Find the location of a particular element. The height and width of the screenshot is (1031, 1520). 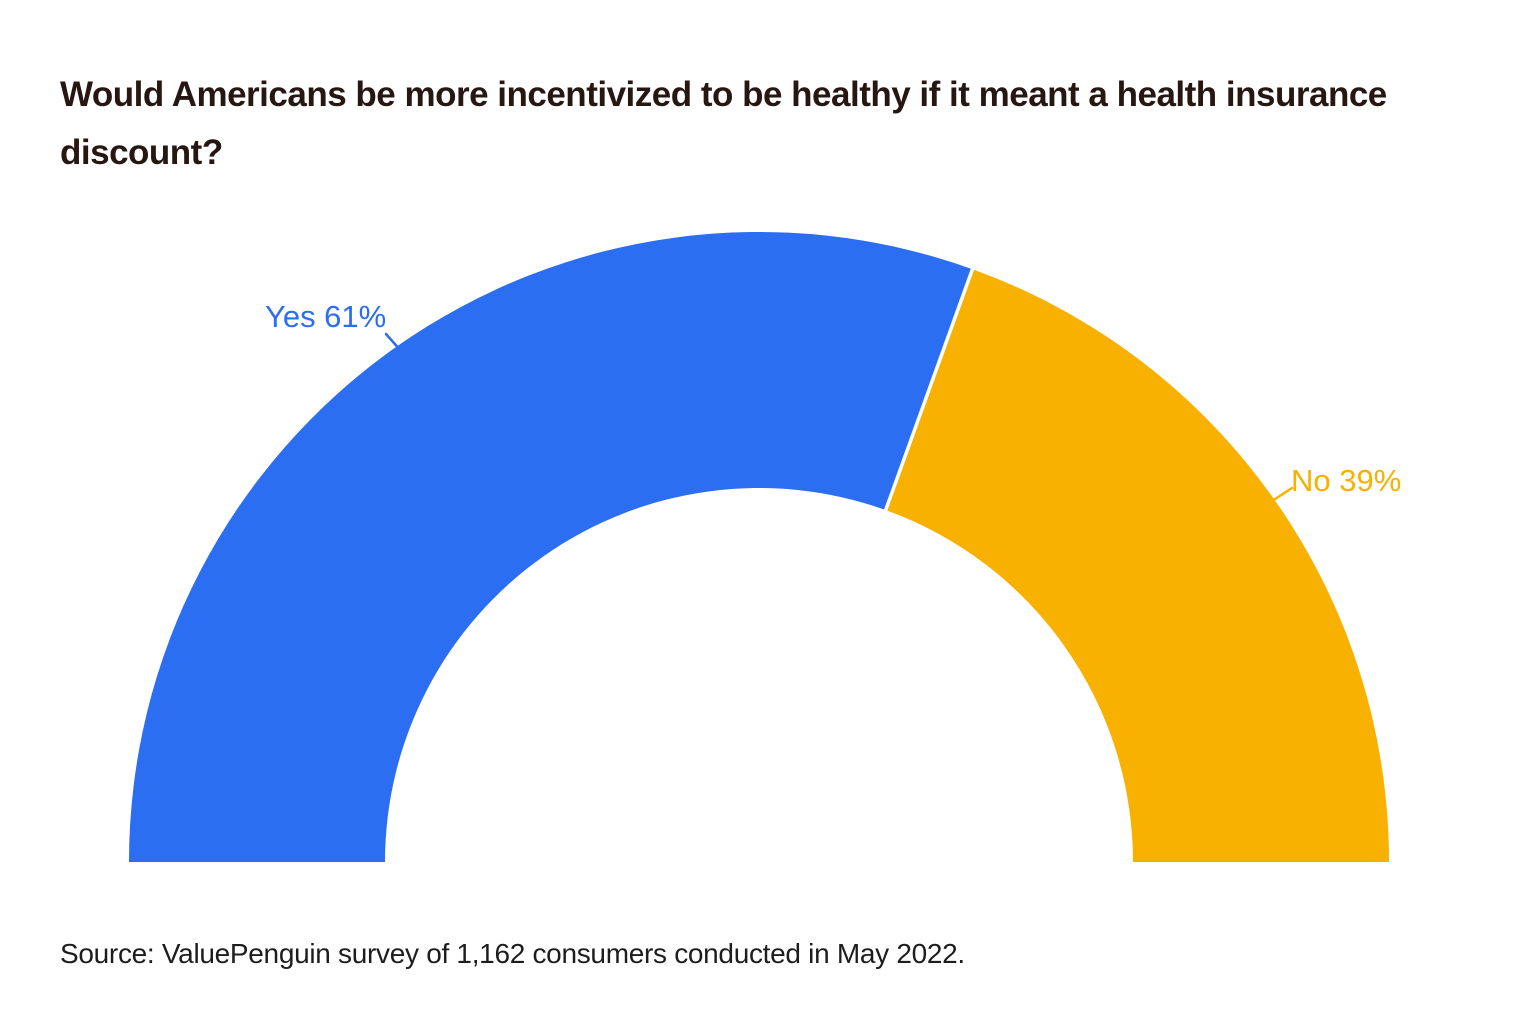

label-yes: Yes 61% is located at coordinates (326, 316).